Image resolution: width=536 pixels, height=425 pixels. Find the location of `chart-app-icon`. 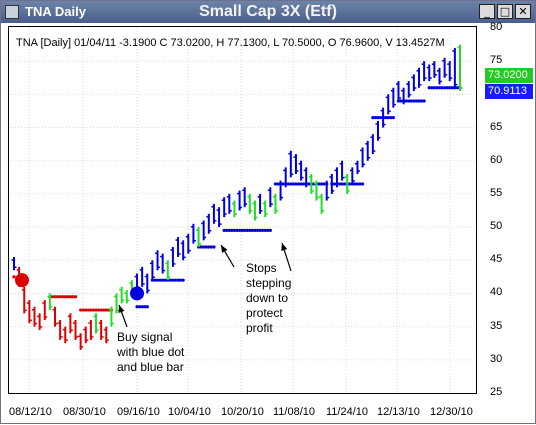

chart-app-icon is located at coordinates (12, 12).